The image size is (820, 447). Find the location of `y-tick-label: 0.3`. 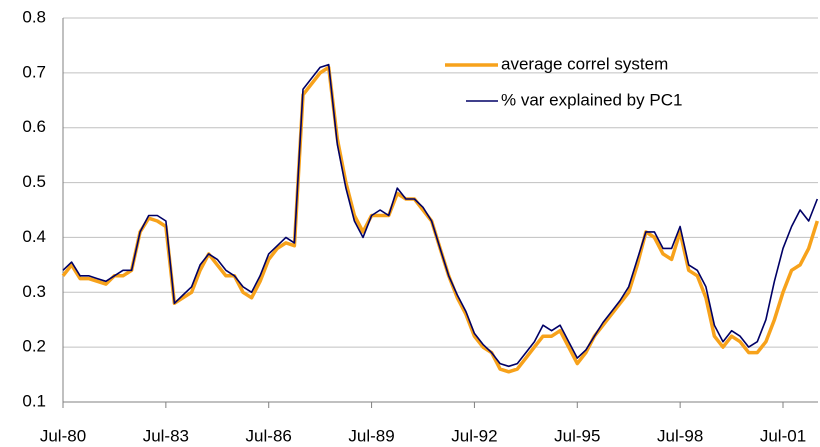

y-tick-label: 0.3 is located at coordinates (34, 291).